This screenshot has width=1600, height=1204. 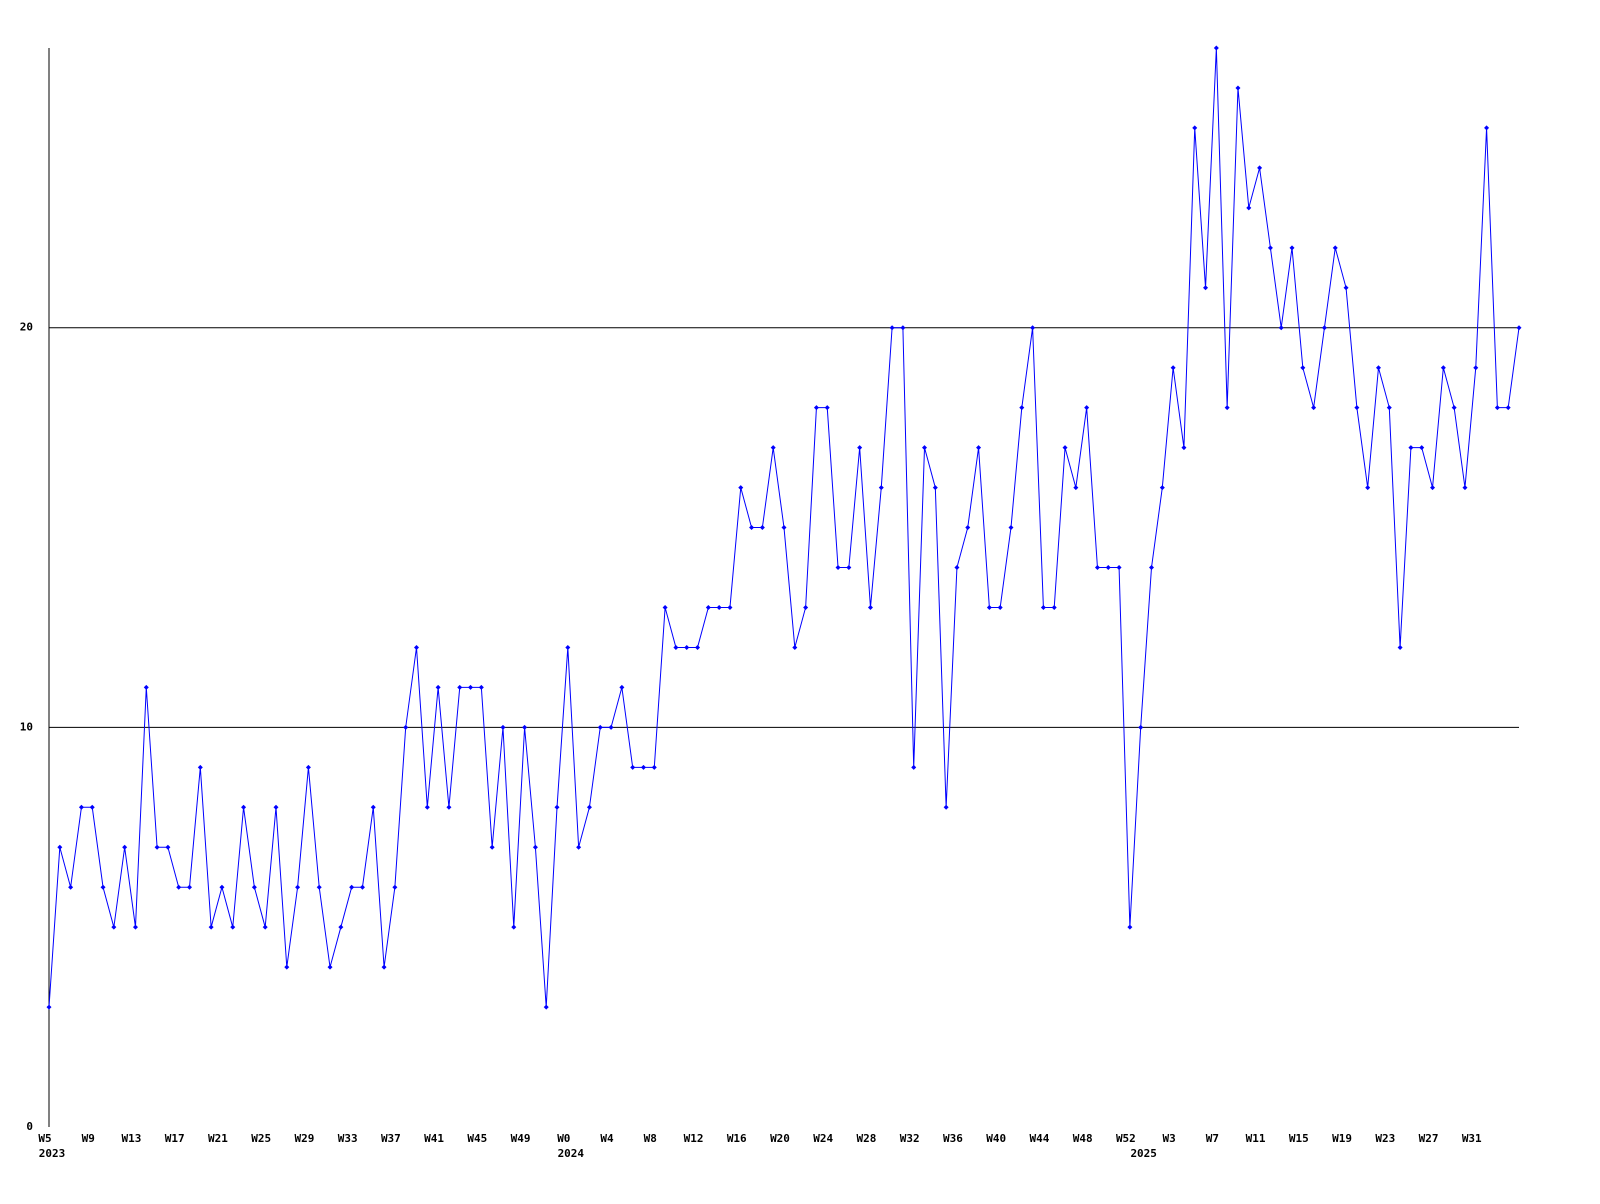 I want to click on x-tick-label: W12, so click(x=694, y=1138).